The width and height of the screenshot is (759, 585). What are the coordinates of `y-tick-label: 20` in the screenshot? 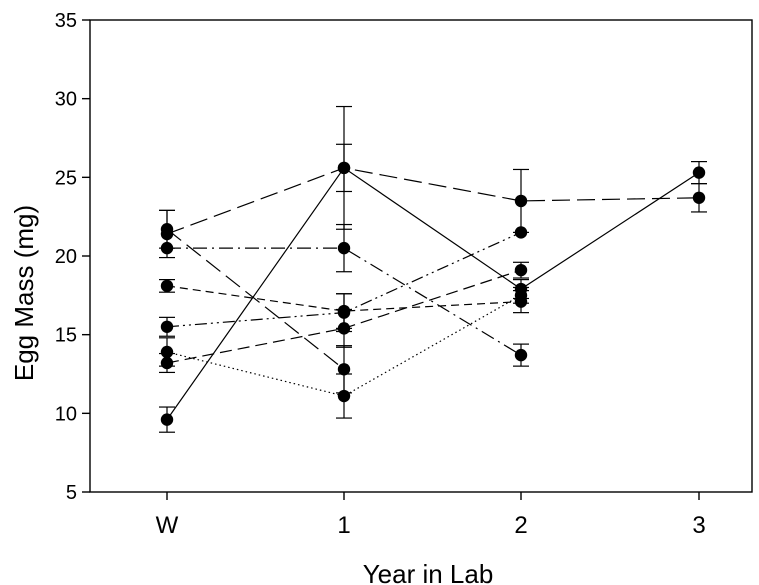 It's located at (66, 257).